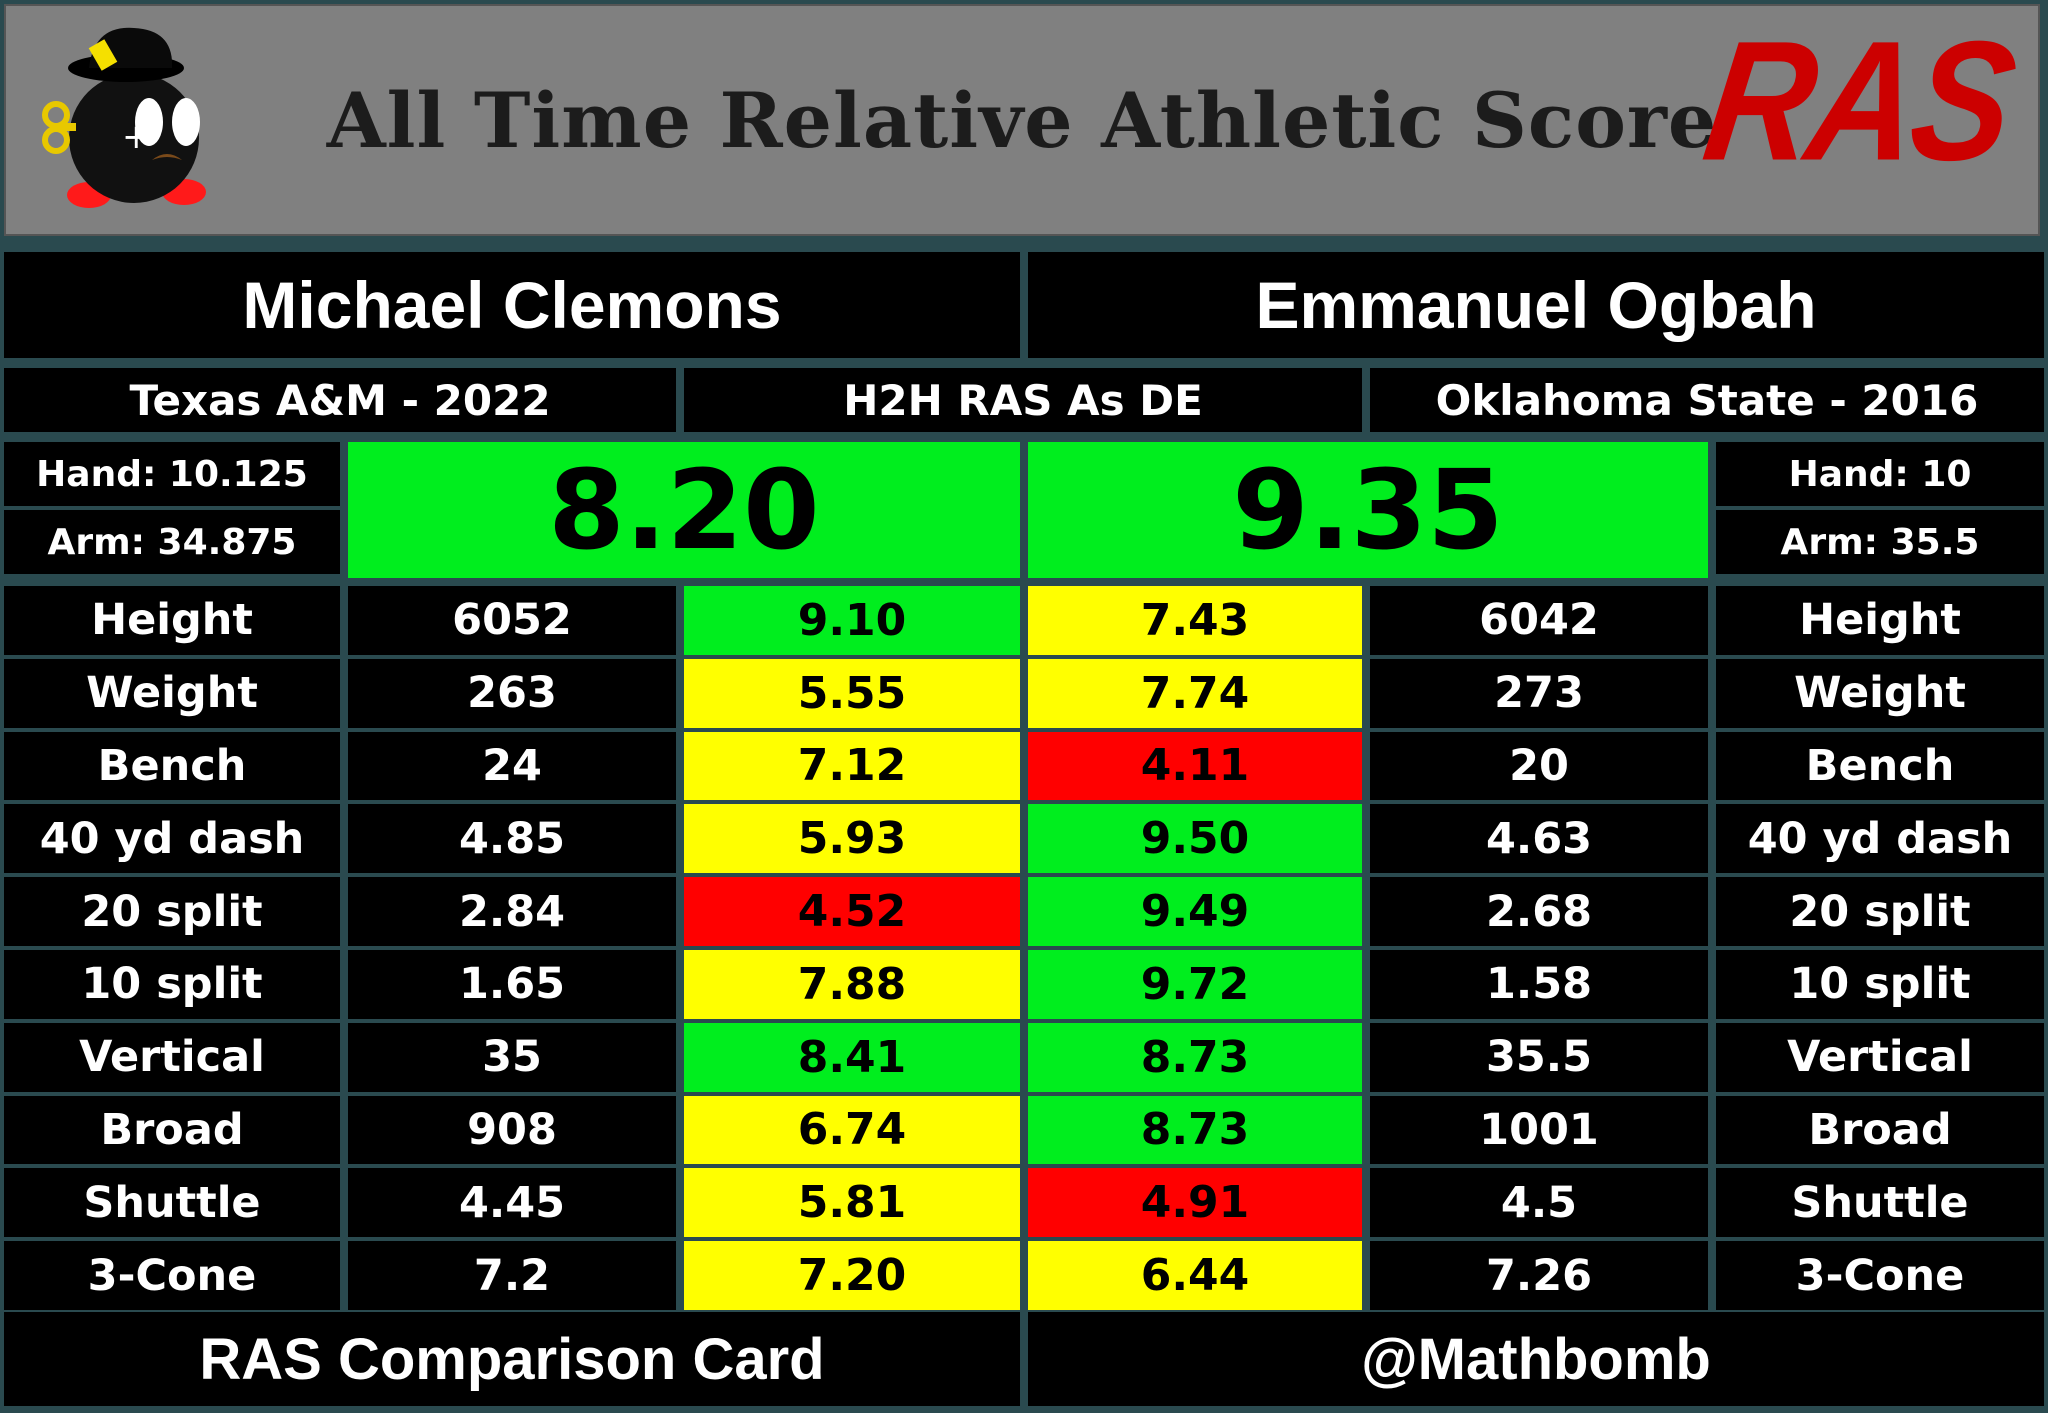 The image size is (2048, 1413). Describe the element at coordinates (512, 693) in the screenshot. I see `left-metric-value: 263` at that location.